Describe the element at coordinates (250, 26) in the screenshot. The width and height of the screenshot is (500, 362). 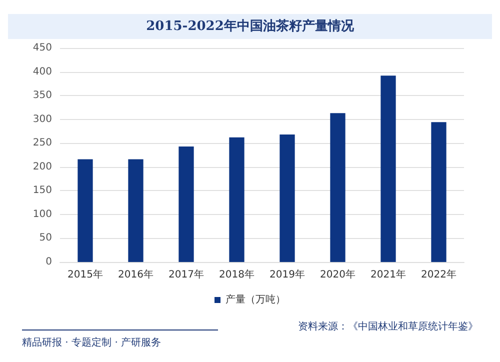
I see `chart-title: 2015-2022年中国油茶籽产量情况` at that location.